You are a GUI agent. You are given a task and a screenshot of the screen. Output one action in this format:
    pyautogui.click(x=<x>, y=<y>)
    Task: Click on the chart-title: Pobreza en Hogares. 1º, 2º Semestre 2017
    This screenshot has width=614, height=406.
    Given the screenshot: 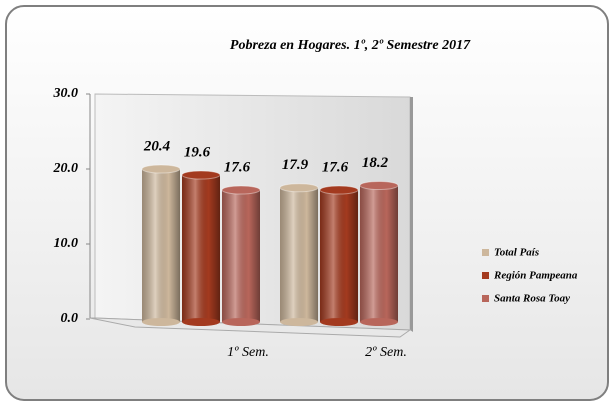 What is the action you would take?
    pyautogui.click(x=350, y=45)
    